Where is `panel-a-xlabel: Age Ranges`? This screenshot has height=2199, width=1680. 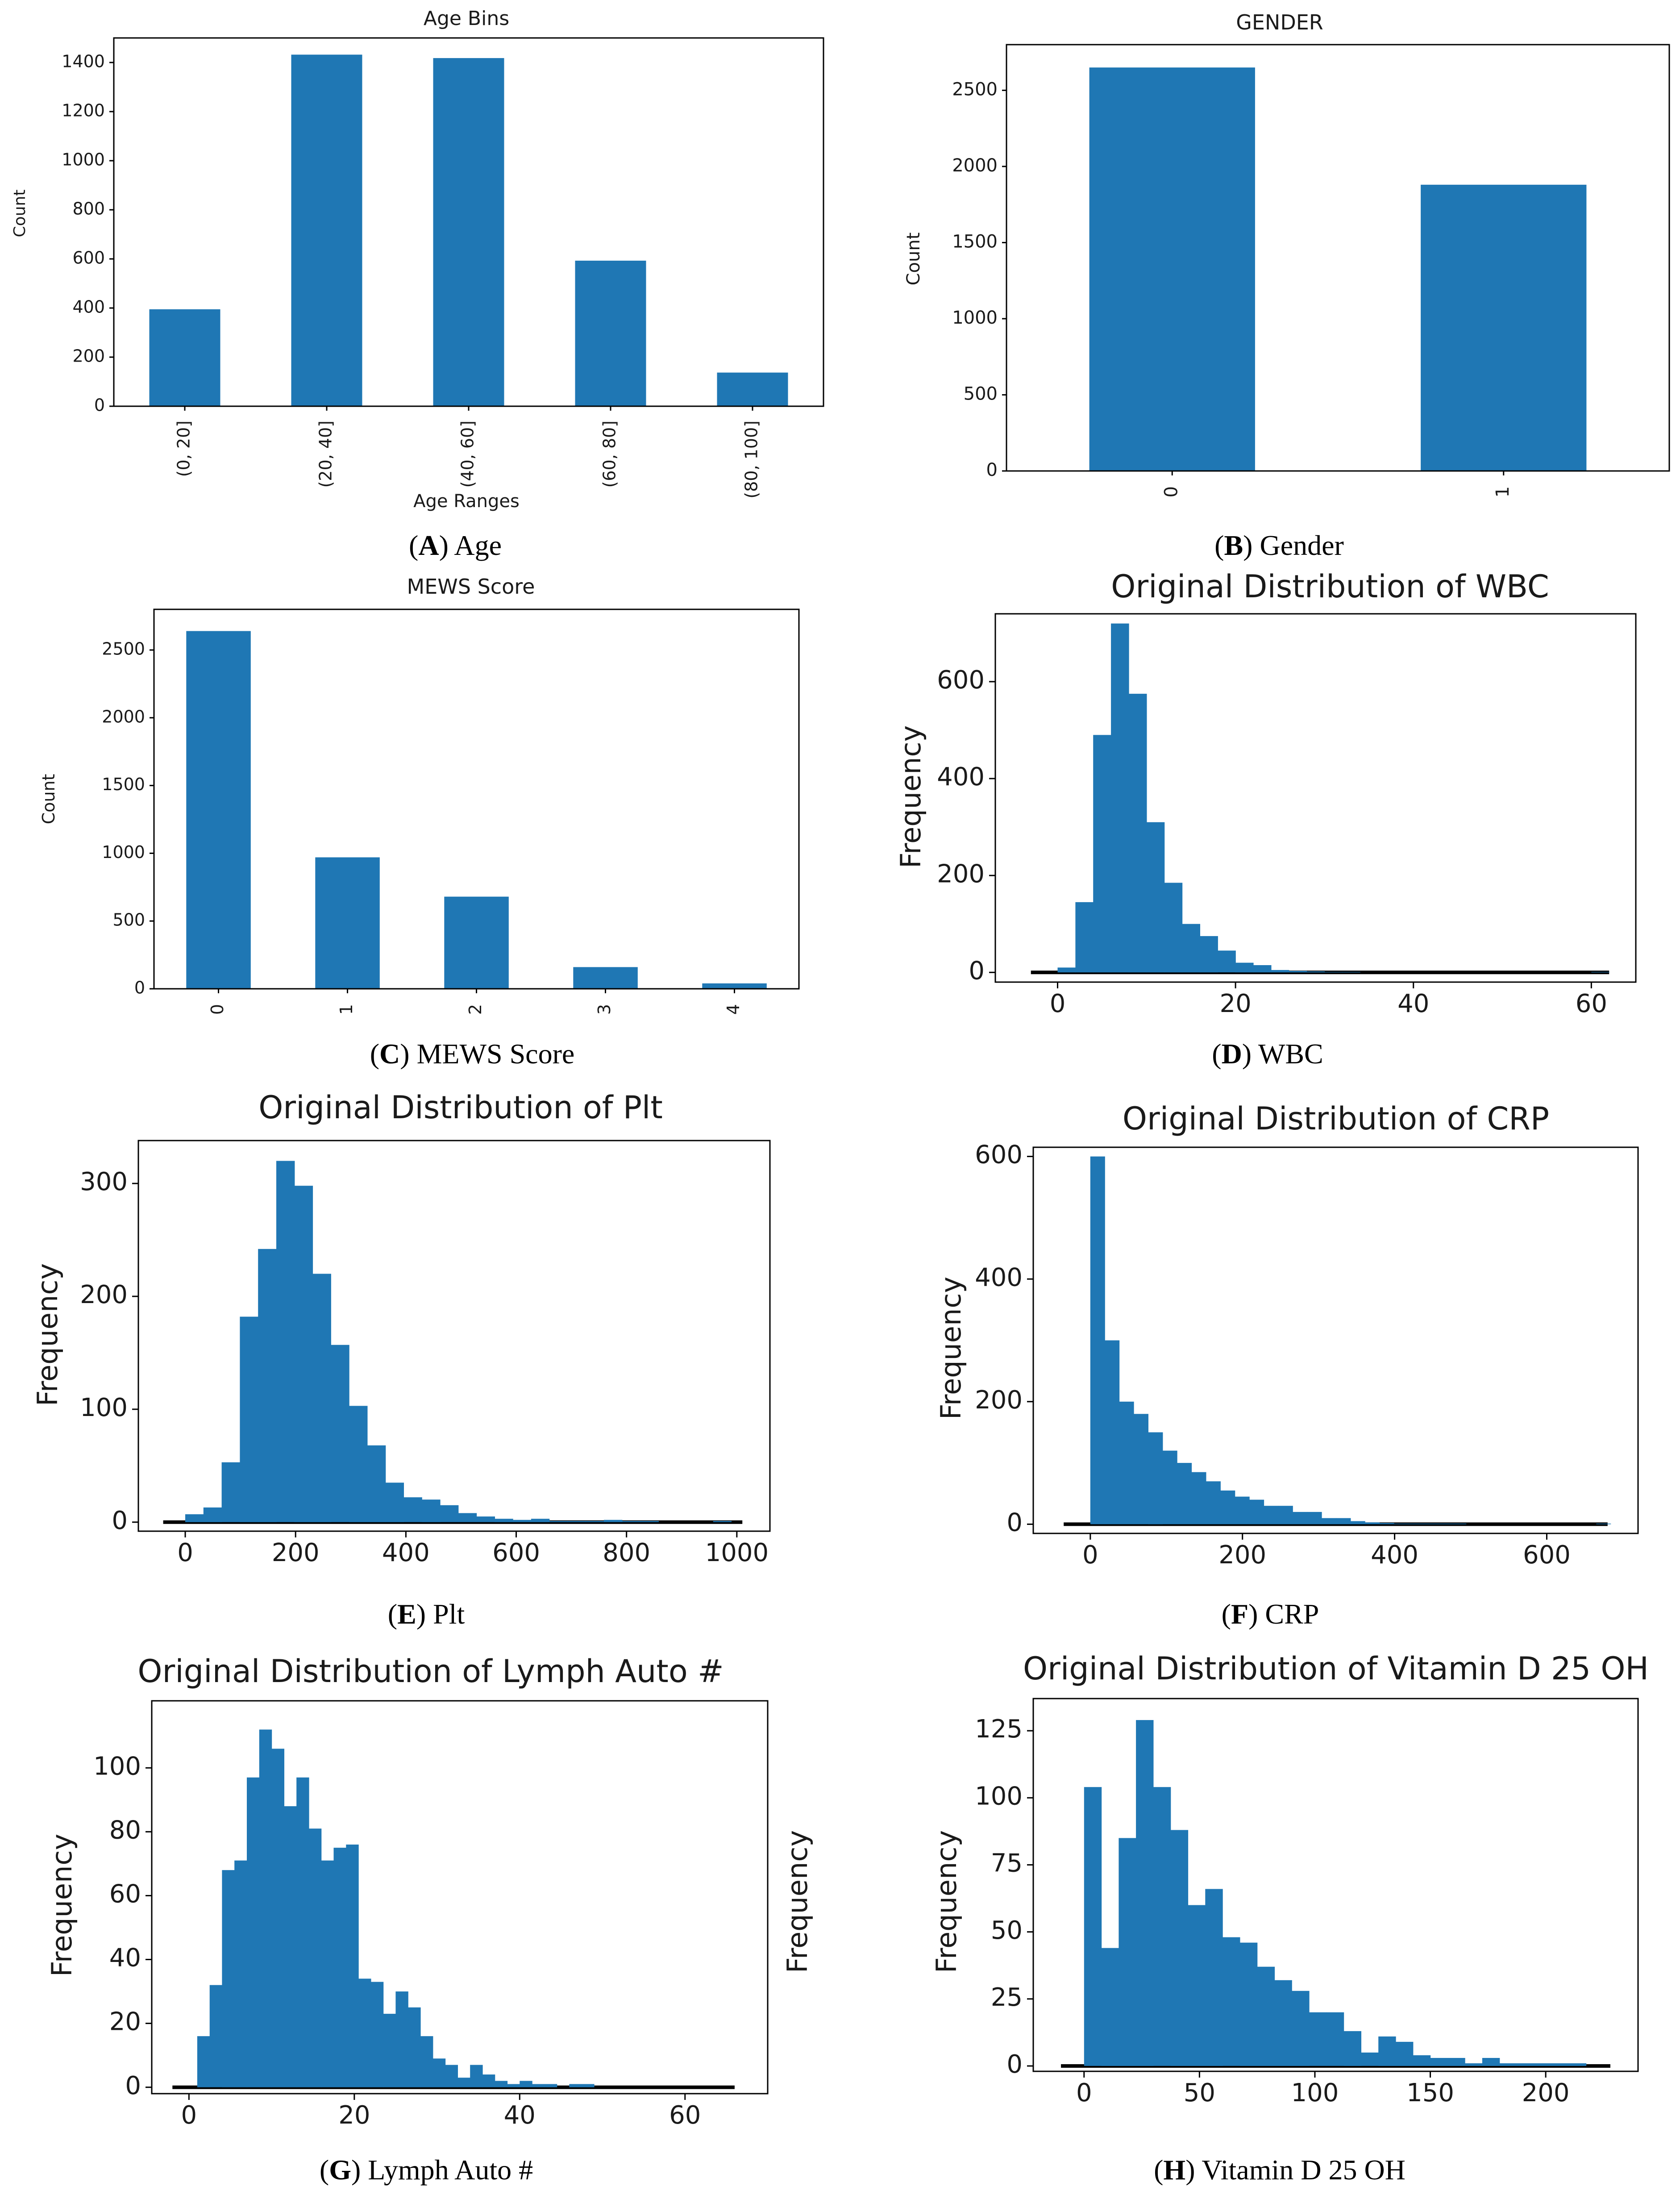
panel-a-xlabel: Age Ranges is located at coordinates (467, 501).